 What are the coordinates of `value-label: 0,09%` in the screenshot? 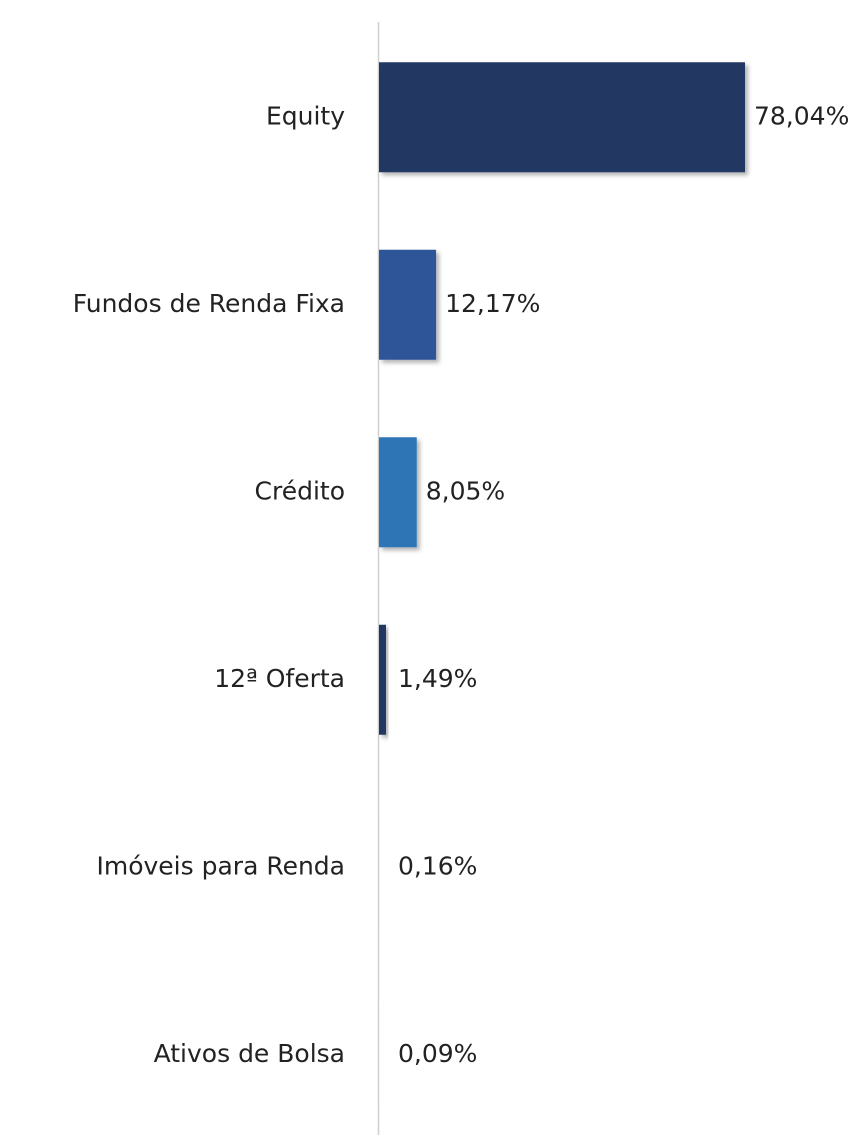 It's located at (437, 1053).